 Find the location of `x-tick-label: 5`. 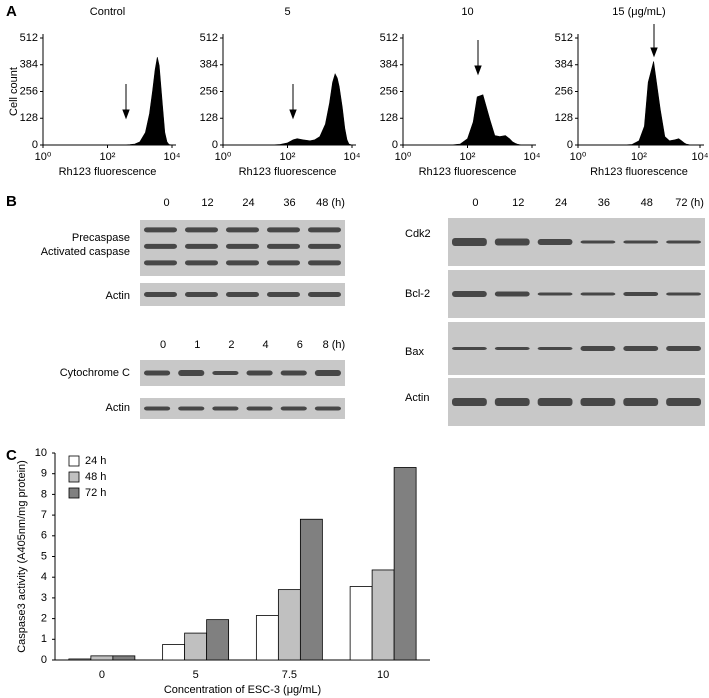

x-tick-label: 5 is located at coordinates (196, 675).